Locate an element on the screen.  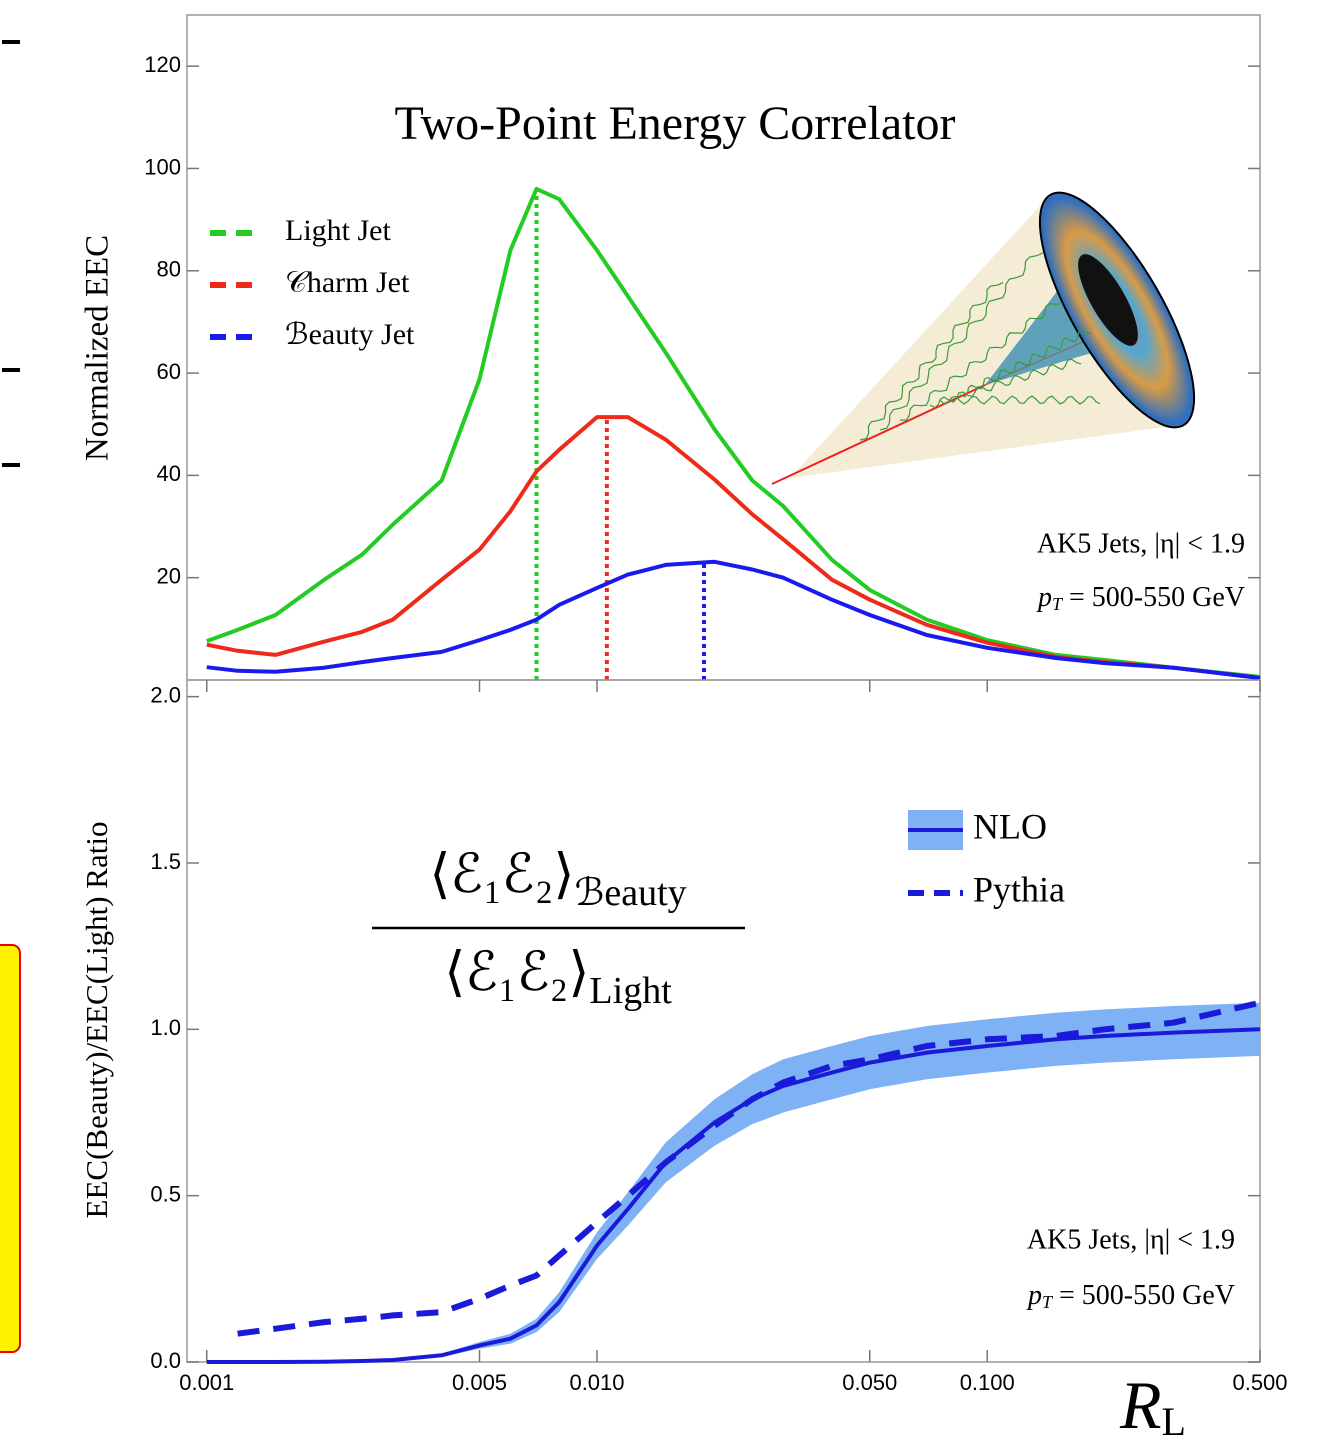
y-tick-label: 80 is located at coordinates (169, 269).